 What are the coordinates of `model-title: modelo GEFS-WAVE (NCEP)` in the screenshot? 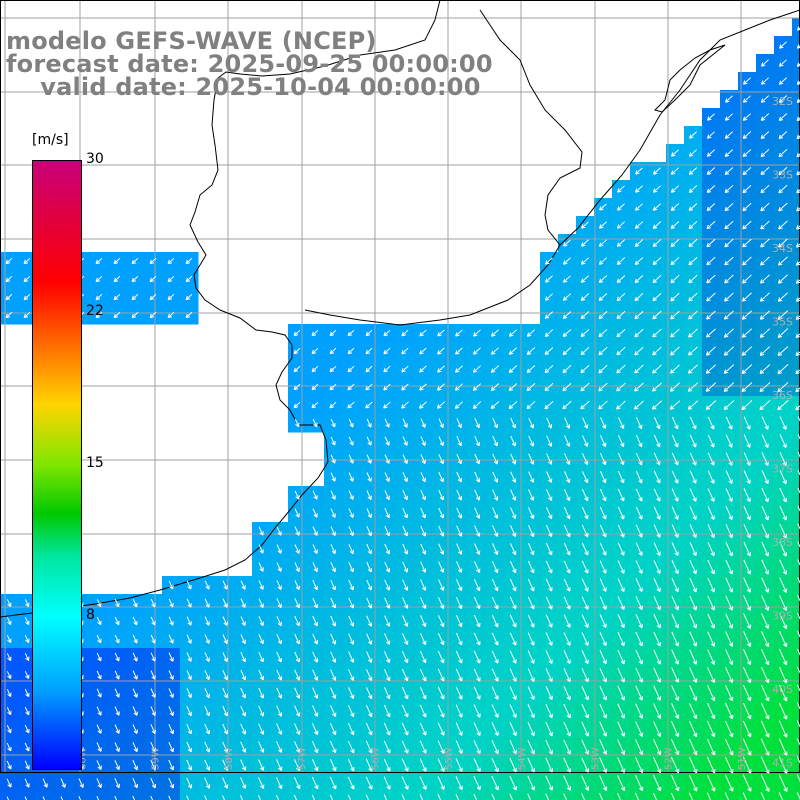 It's located at (191, 41).